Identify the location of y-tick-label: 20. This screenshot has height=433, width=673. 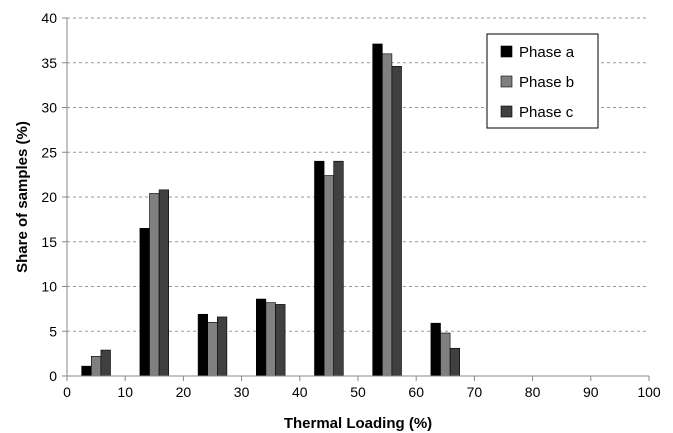
(49, 197).